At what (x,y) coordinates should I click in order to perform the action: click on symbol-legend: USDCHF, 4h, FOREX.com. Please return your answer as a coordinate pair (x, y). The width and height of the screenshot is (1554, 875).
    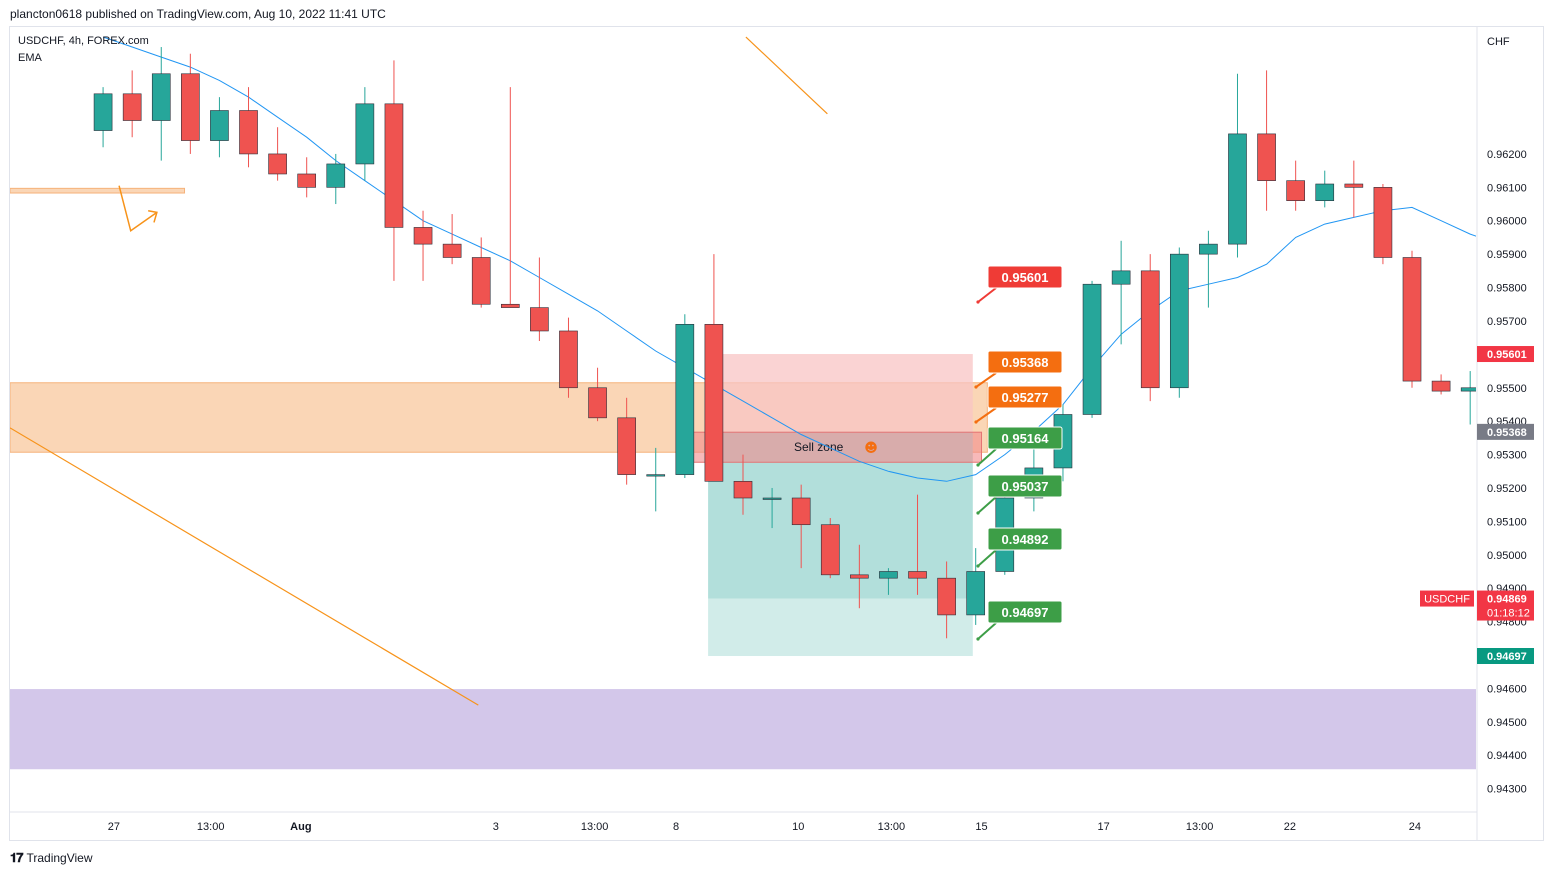
    Looking at the image, I should click on (83, 41).